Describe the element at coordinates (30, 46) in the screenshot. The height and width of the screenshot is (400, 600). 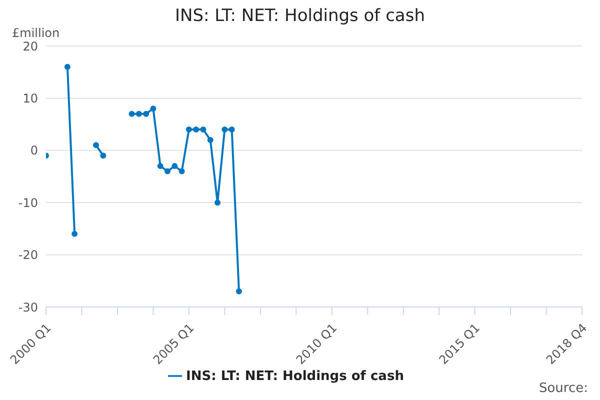
I see `y-tick-label: 20` at that location.